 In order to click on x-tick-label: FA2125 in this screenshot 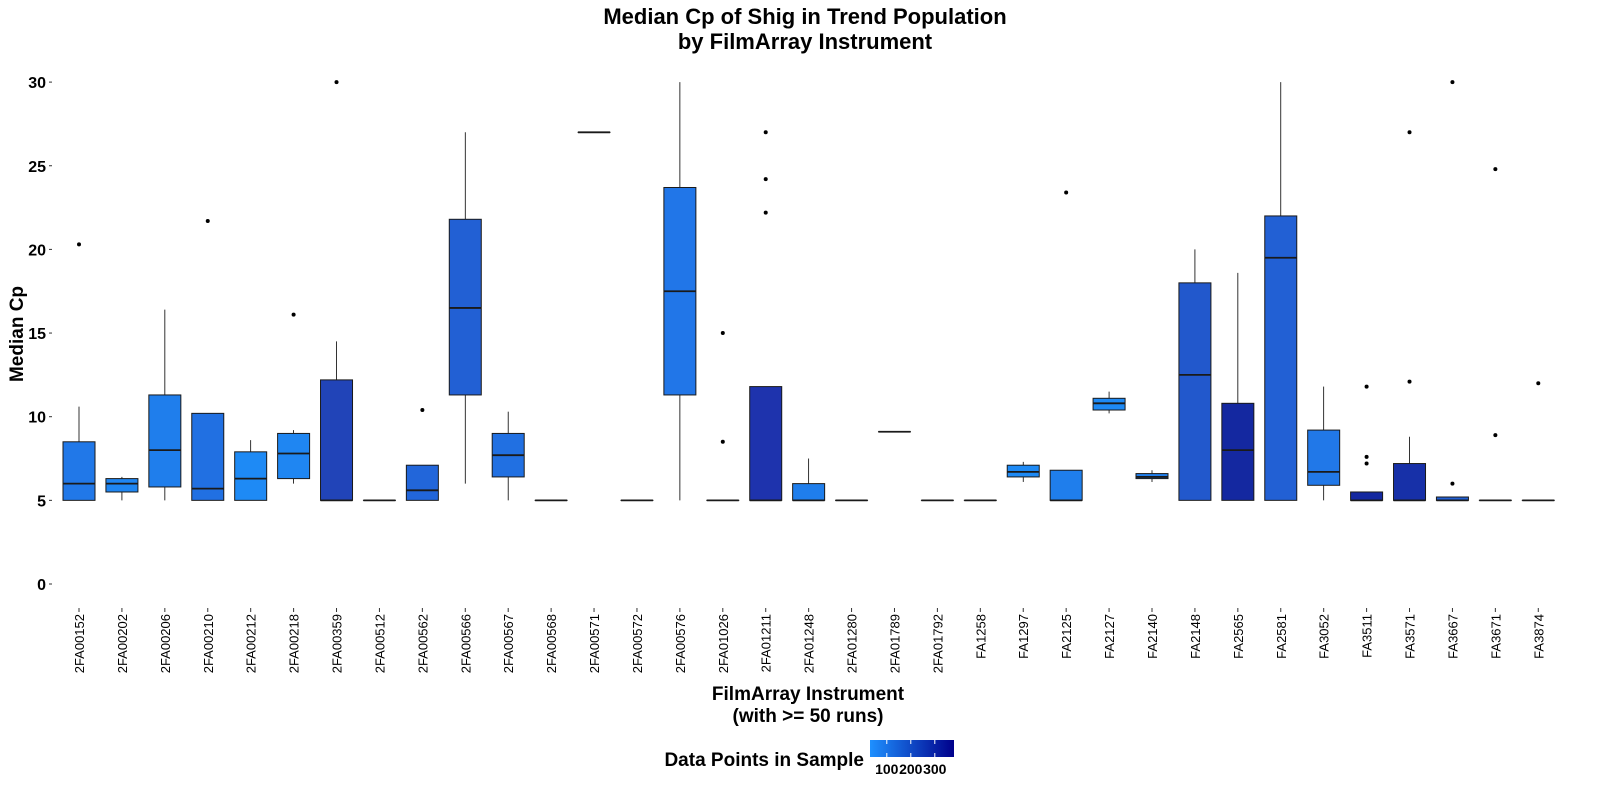, I will do `click(1066, 636)`.